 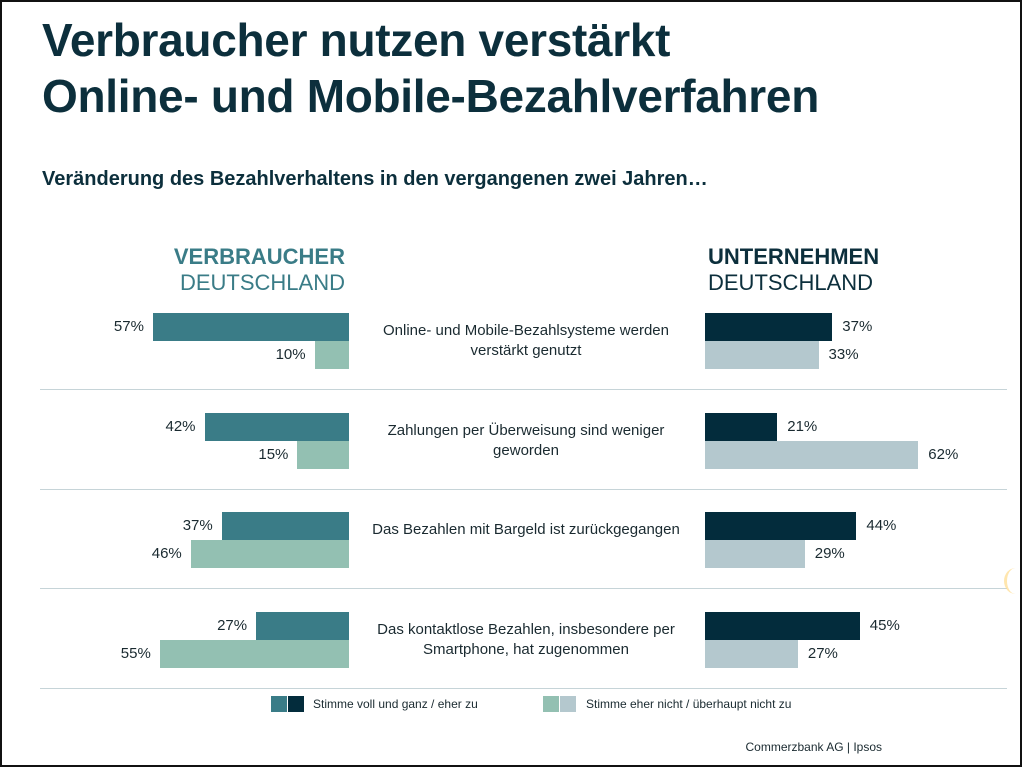 I want to click on value-label-consumer-agree: 27%, so click(x=232, y=625).